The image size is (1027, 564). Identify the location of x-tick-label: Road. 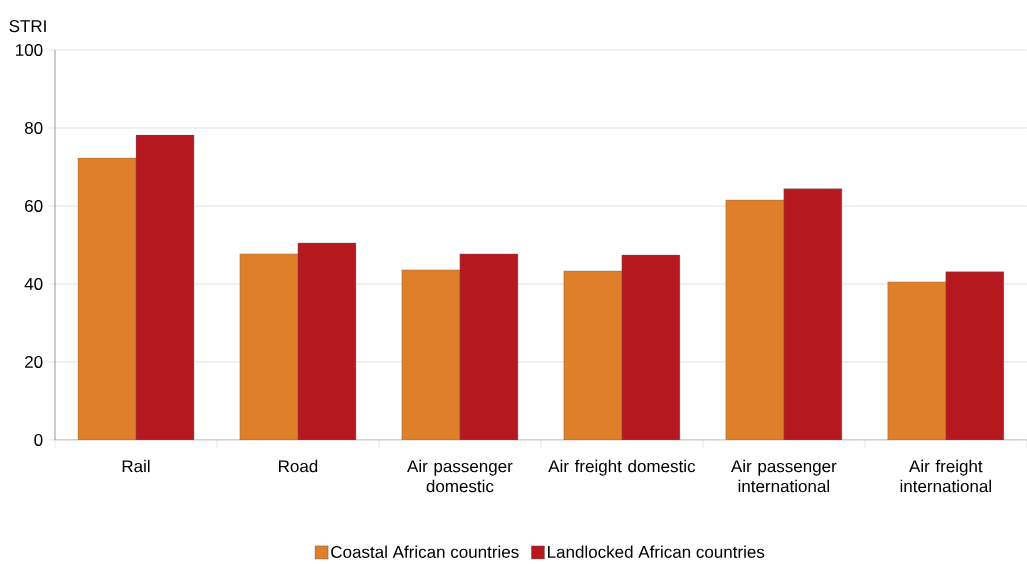
(298, 466).